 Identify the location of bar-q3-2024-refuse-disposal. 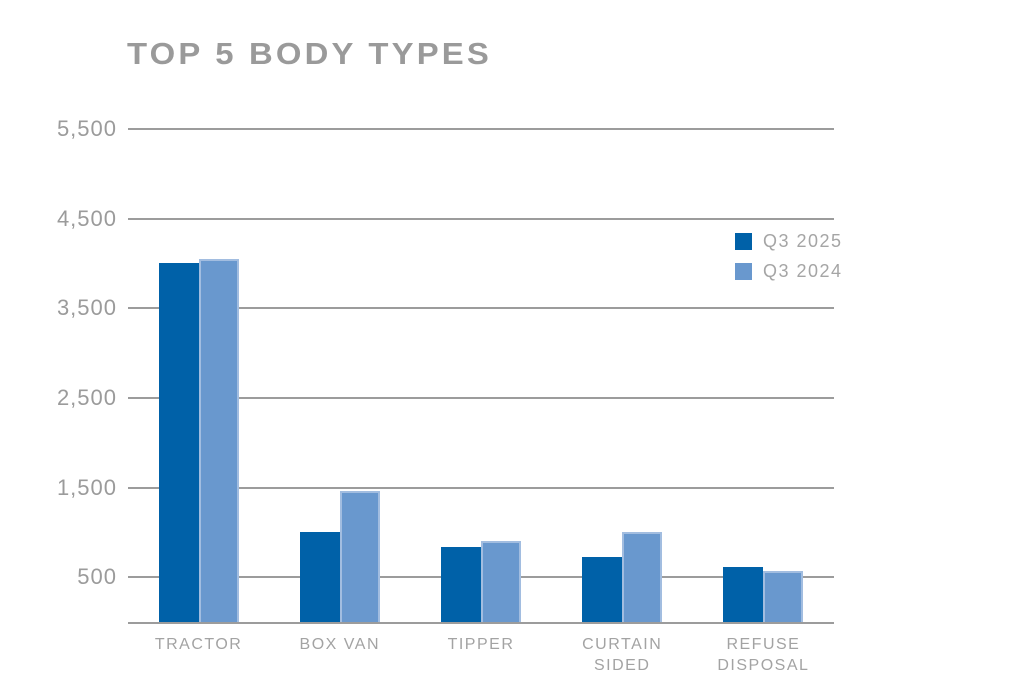
(783, 596).